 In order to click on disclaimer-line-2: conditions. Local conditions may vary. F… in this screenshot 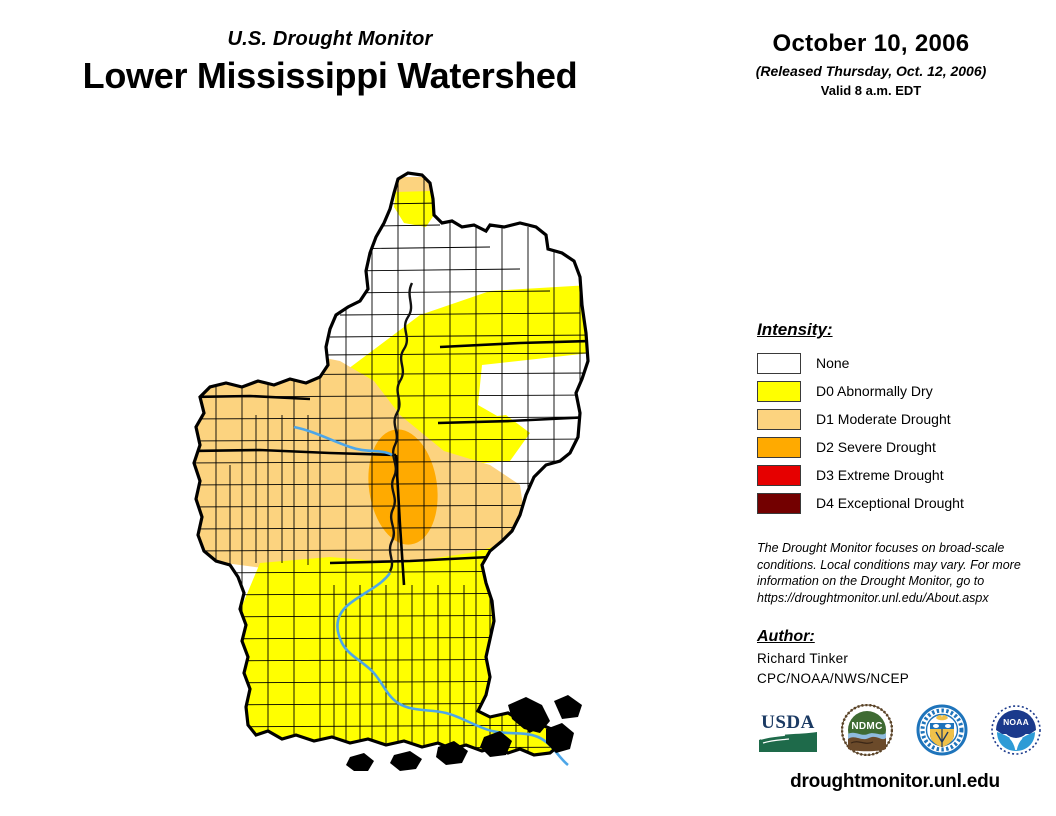, I will do `click(889, 564)`.